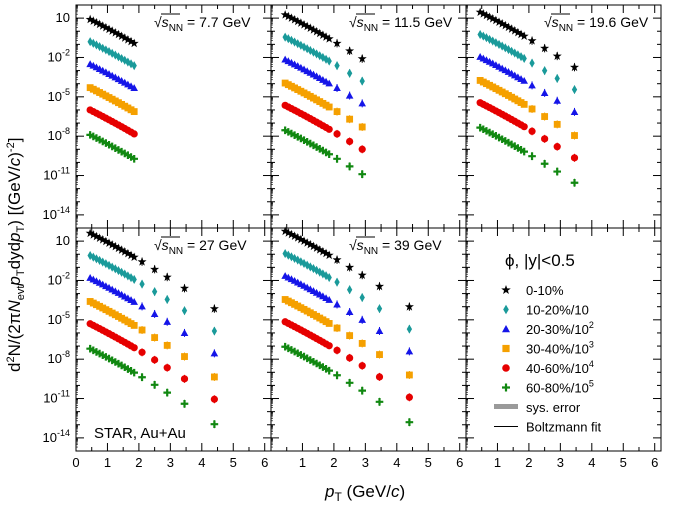 The height and width of the screenshot is (505, 681). I want to click on y-tick-exp: -2, so click(66, 275).